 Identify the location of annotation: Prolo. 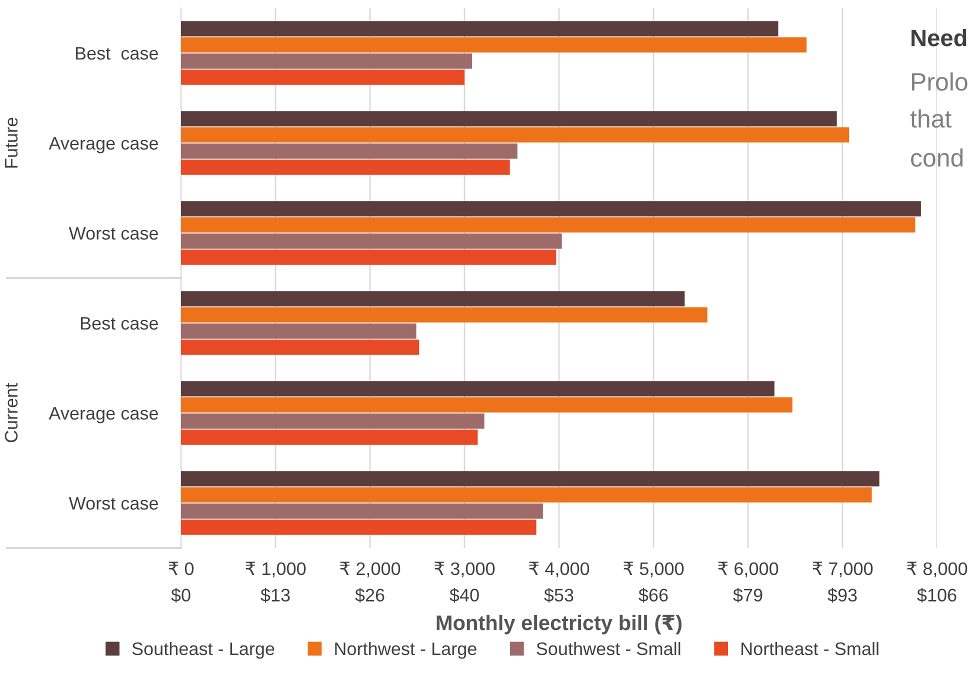
(940, 81).